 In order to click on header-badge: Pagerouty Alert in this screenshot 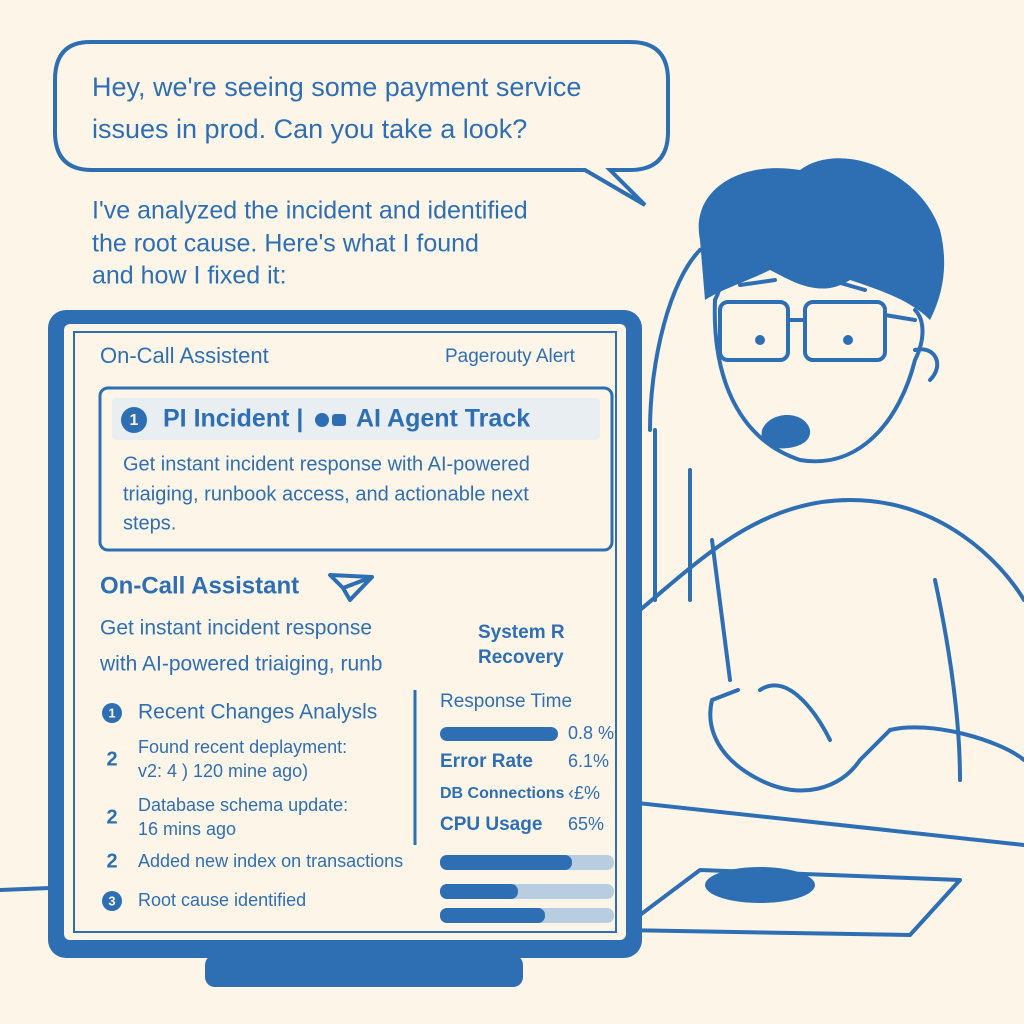, I will do `click(510, 356)`.